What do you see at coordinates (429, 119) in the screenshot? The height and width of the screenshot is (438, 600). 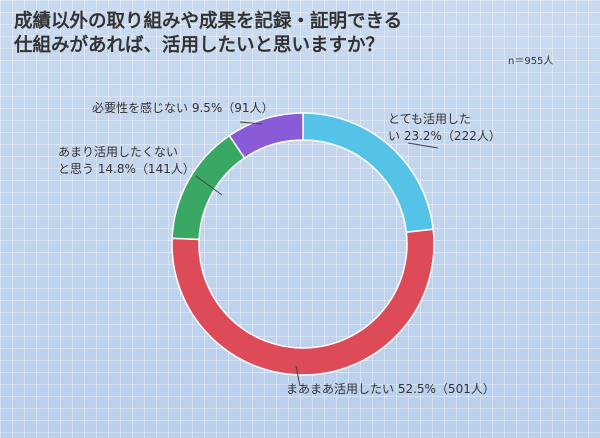 I see `slice-label-0-line-0: とても活用した` at bounding box center [429, 119].